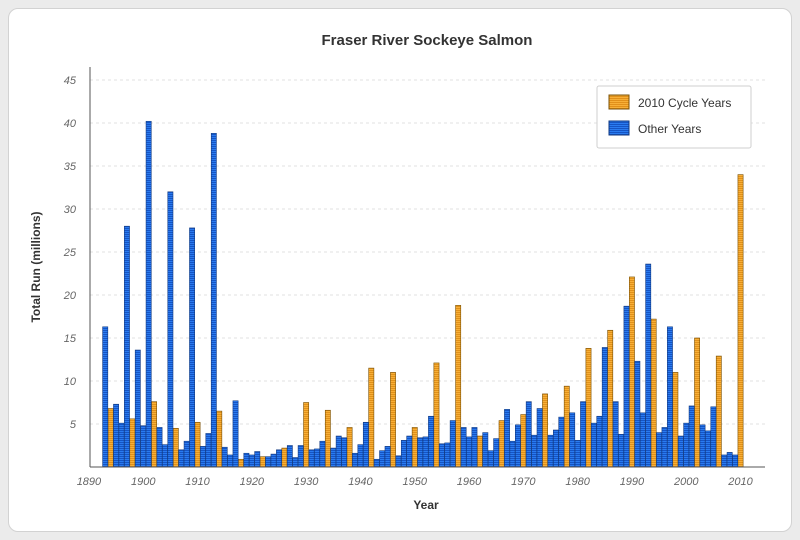 The width and height of the screenshot is (800, 540). What do you see at coordinates (186, 454) in the screenshot?
I see `bar-other-year-1908` at bounding box center [186, 454].